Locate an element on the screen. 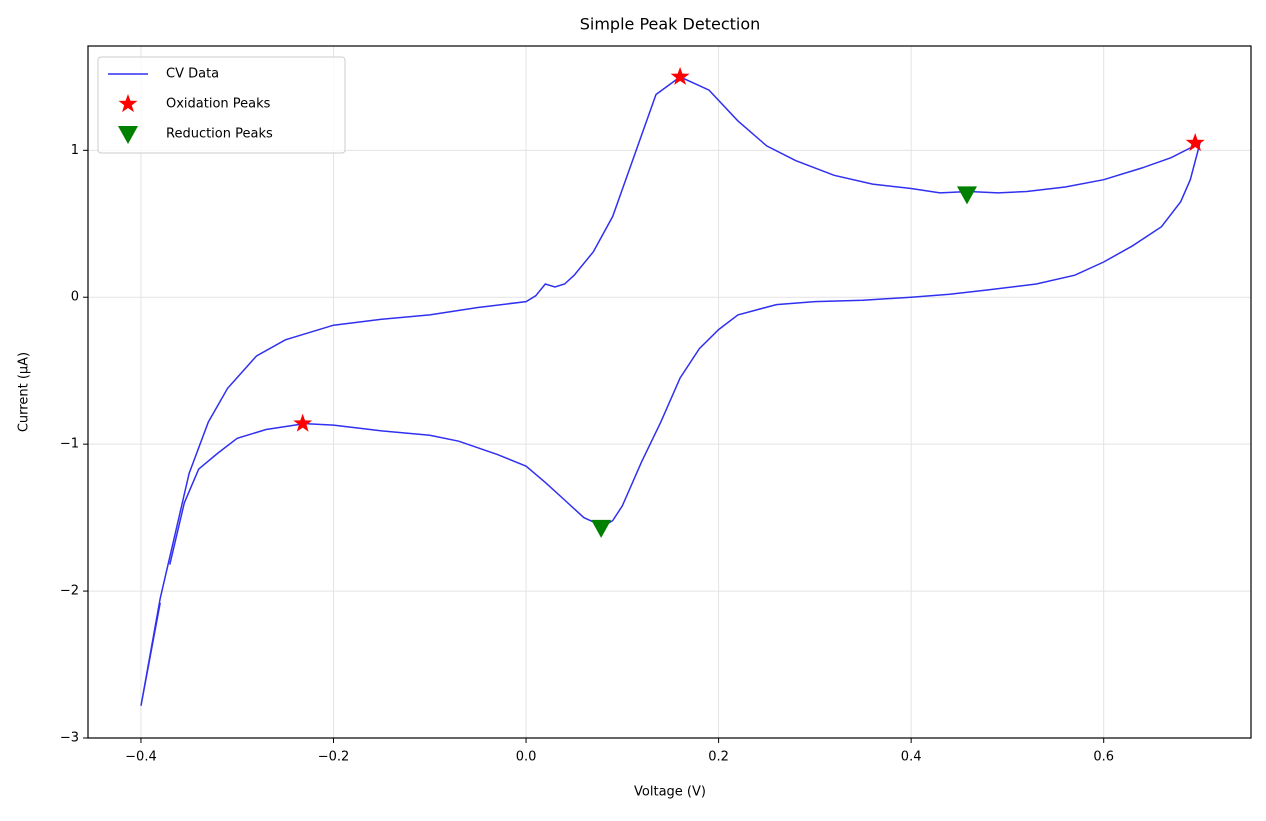 Image resolution: width=1266 pixels, height=821 pixels. legend-label: Oxidation Peaks is located at coordinates (218, 104).